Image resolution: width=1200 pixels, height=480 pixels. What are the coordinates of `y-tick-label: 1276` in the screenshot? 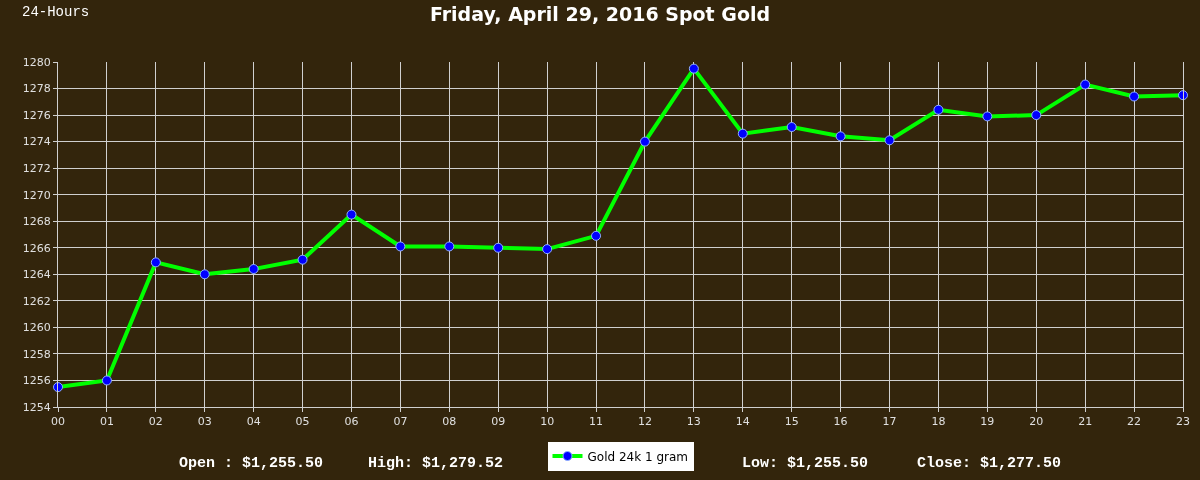 It's located at (36, 115).